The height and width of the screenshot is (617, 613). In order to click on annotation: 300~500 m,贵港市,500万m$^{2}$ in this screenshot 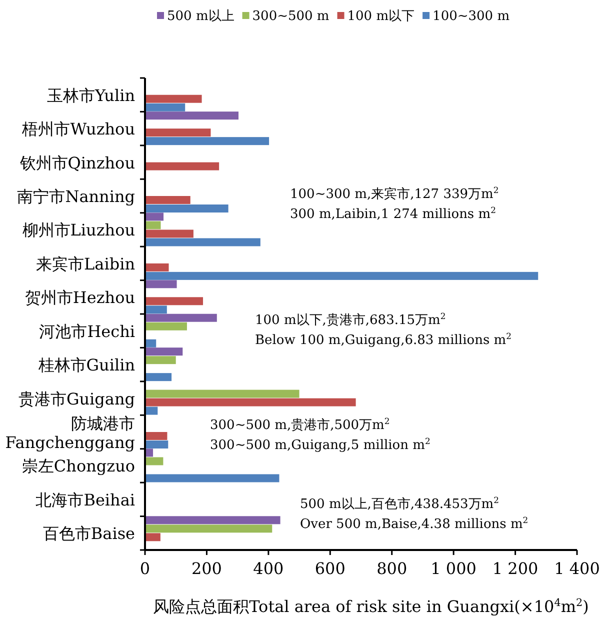, I will do `click(300, 424)`.